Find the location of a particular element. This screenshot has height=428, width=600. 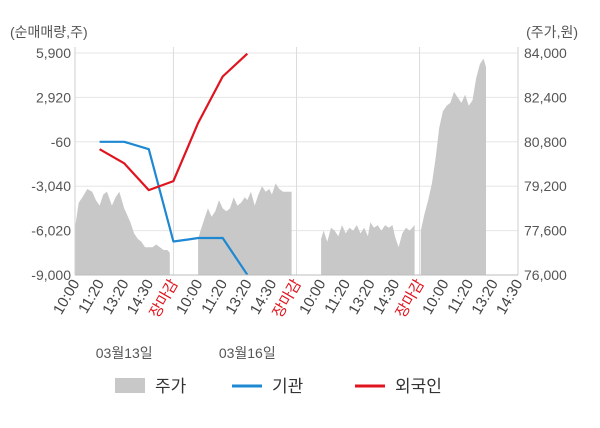

day-labels: 03월13일 03월16일 is located at coordinates (186, 353).